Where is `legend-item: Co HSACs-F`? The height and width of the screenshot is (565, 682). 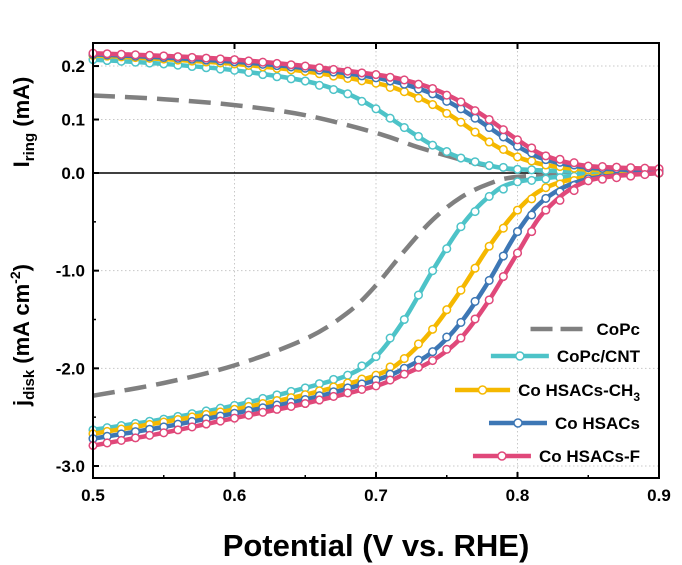 legend-item: Co HSACs-F is located at coordinates (556, 456).